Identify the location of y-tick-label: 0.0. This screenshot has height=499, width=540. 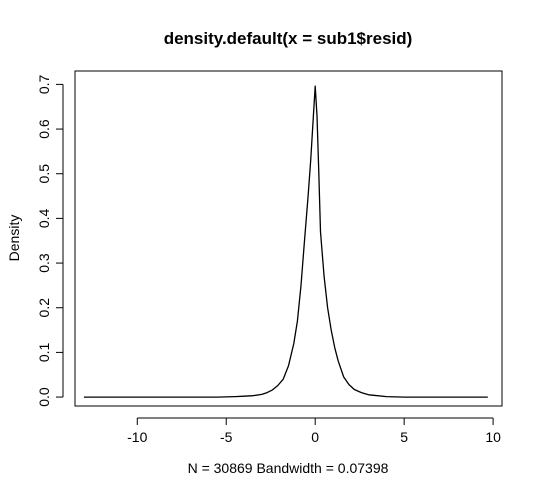
(44, 397).